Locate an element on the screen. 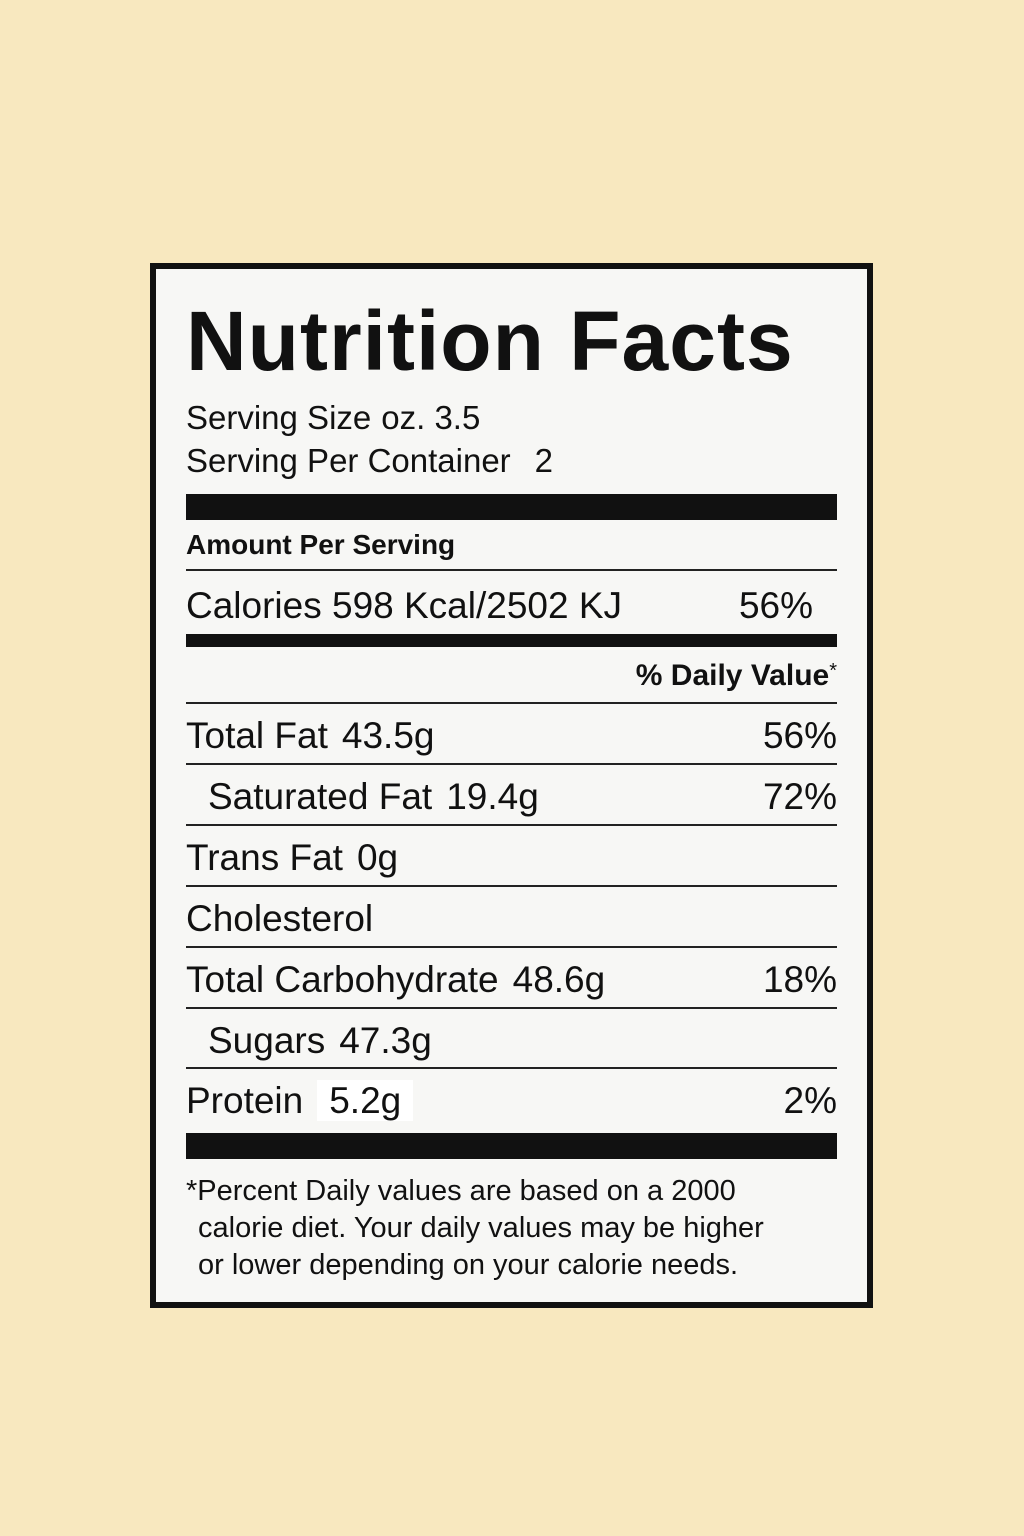 Image resolution: width=1024 pixels, height=1536 pixels. calories-text: Calories 598 Kcal/2502 KJ is located at coordinates (404, 605).